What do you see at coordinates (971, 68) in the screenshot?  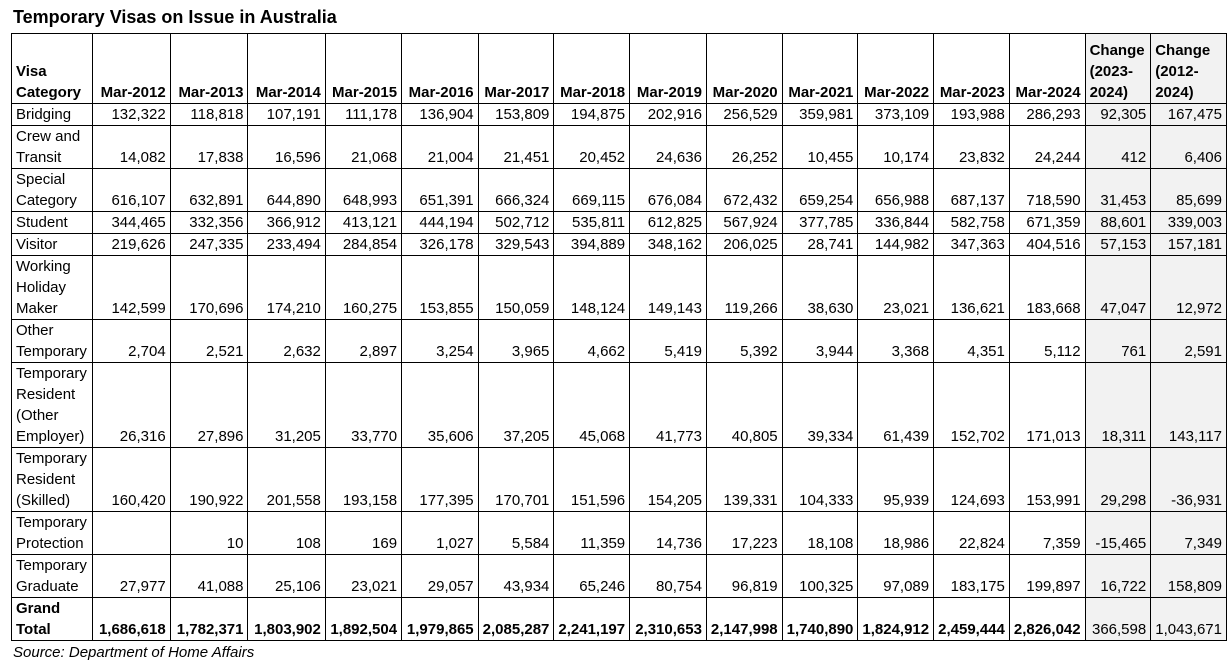 I see `month-column-header: Mar-2023` at bounding box center [971, 68].